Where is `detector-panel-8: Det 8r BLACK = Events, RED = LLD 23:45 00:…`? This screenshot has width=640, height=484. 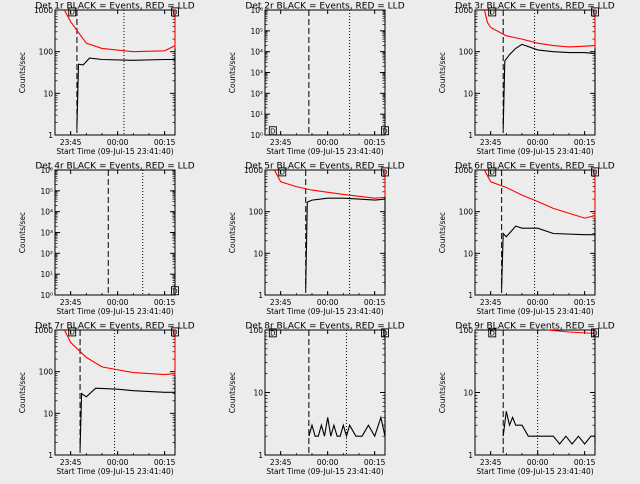 detector-panel-8: Det 8r BLACK = Events, RED = LLD 23:45 00:… is located at coordinates (316, 399).